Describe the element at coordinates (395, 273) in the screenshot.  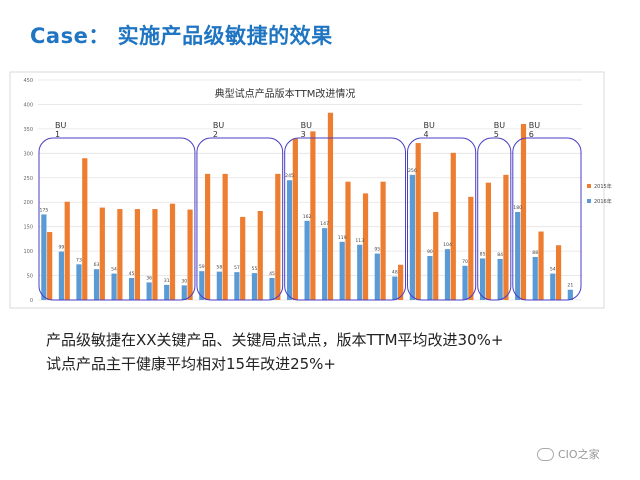
I see `data-label: 48` at that location.